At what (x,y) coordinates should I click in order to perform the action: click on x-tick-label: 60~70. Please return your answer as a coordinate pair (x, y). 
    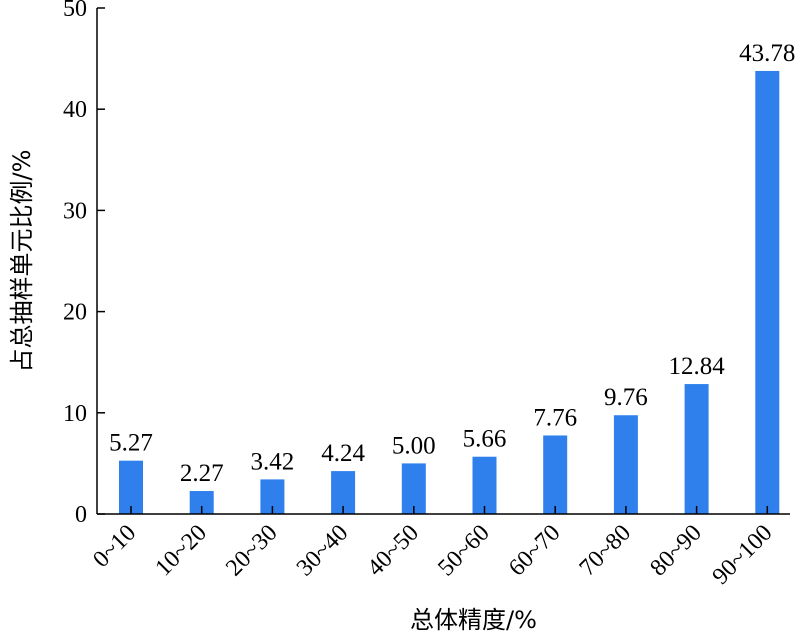
    Looking at the image, I should click on (535, 551).